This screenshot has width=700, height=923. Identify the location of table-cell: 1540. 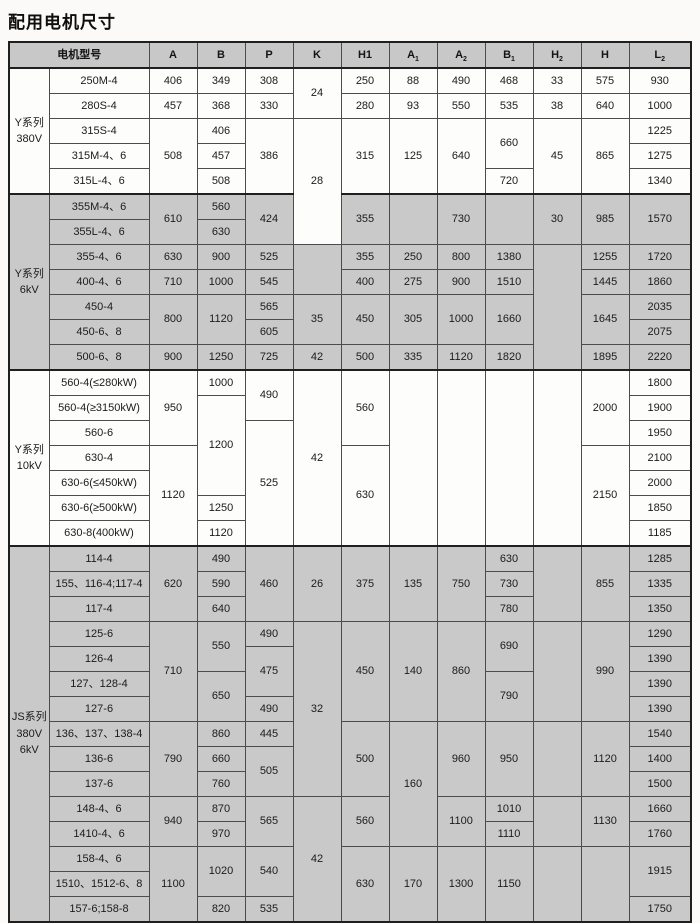
(660, 734).